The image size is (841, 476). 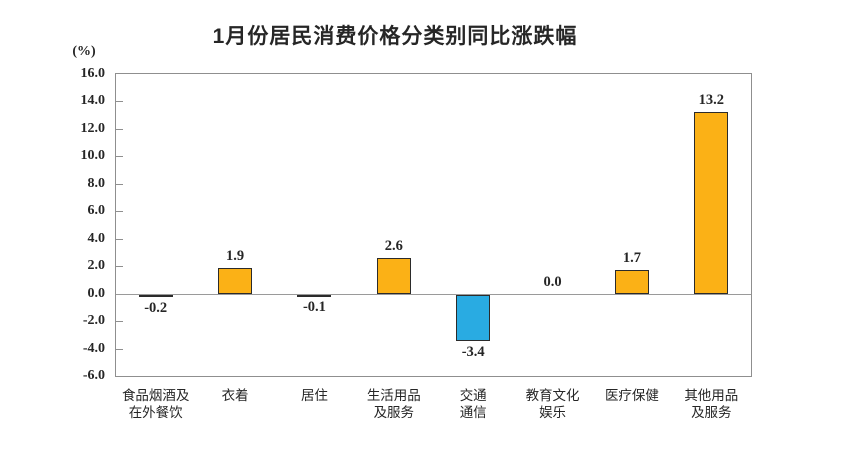 What do you see at coordinates (711, 203) in the screenshot?
I see `bar-其他用品及服务` at bounding box center [711, 203].